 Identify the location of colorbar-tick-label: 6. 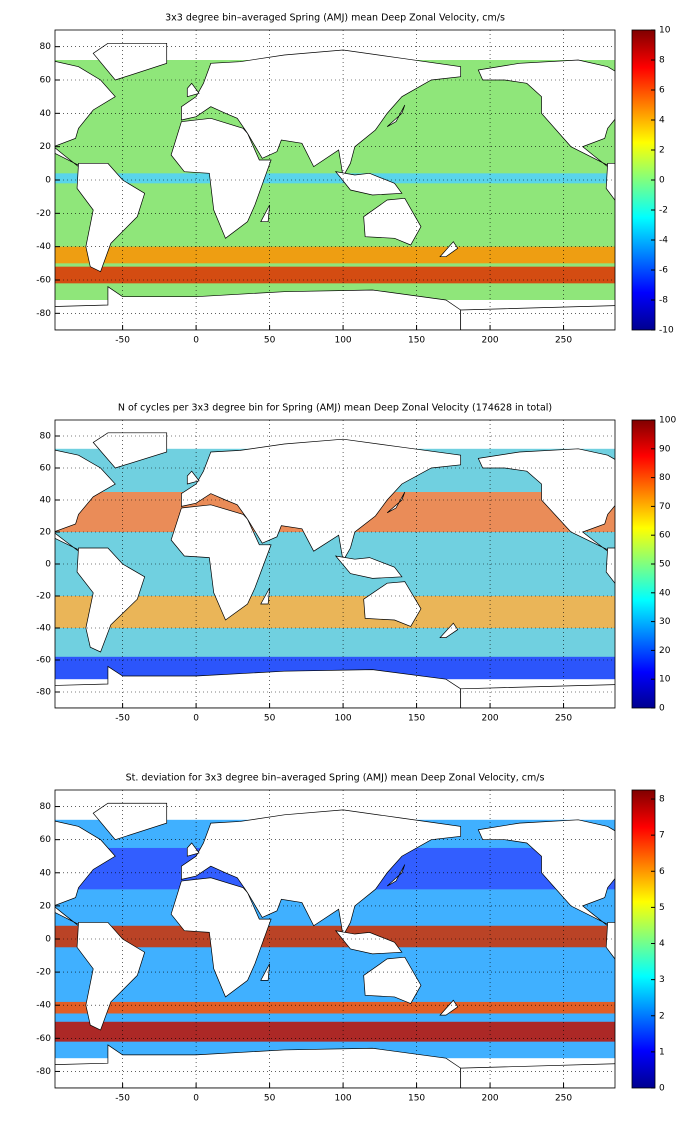
(662, 872).